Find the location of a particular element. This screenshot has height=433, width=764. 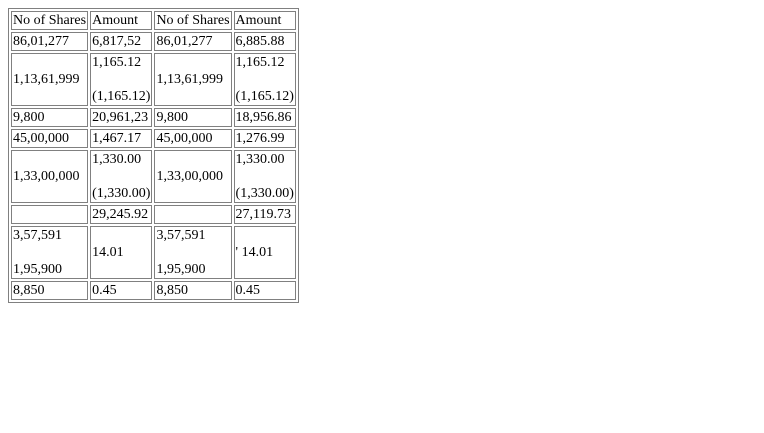

no-of-shares-2-cell: 1,13,61,999 is located at coordinates (193, 79).